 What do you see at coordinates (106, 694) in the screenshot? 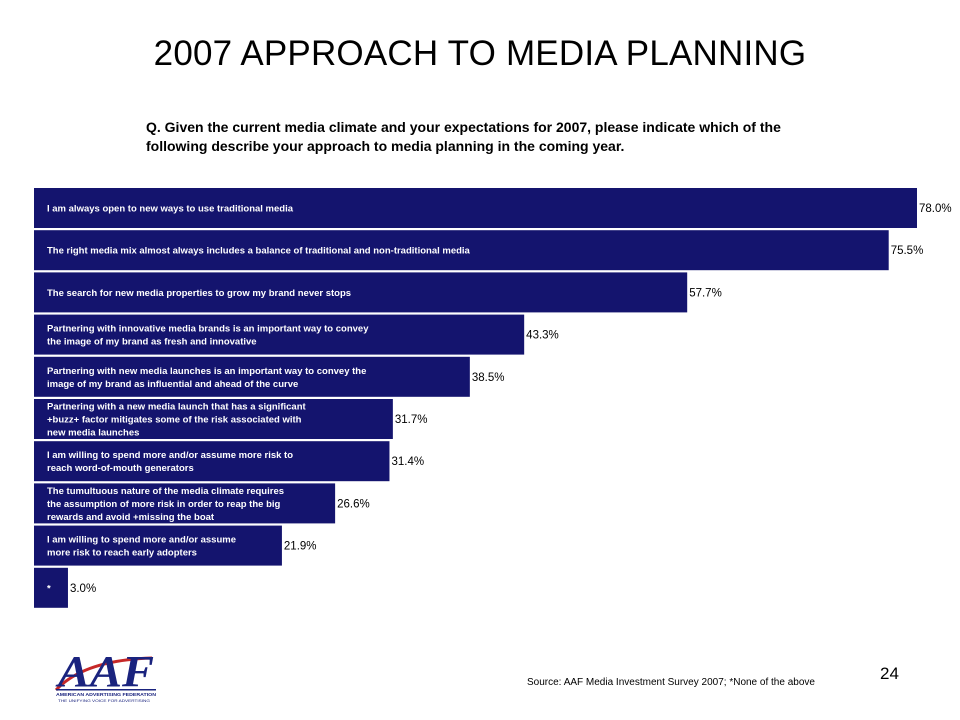
I see `logo-organization-name: AMERICAN ADVERTISING FEDERATION` at bounding box center [106, 694].